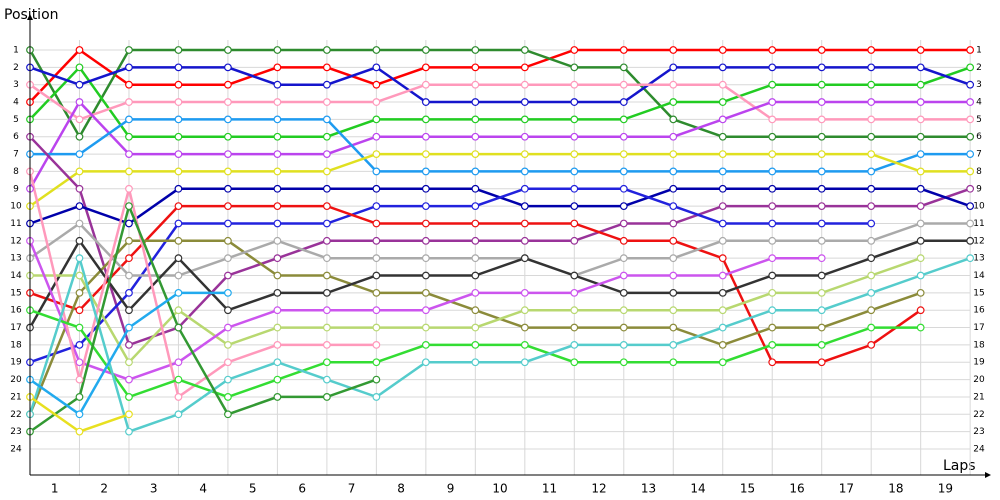  What do you see at coordinates (15, 224) in the screenshot?
I see `y-tick-label: 11` at bounding box center [15, 224].